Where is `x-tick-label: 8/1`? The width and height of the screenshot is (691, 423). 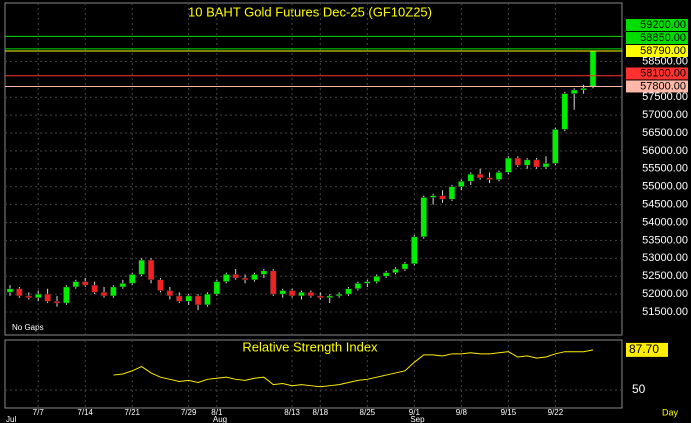
x-tick-label: 8/1 is located at coordinates (217, 412).